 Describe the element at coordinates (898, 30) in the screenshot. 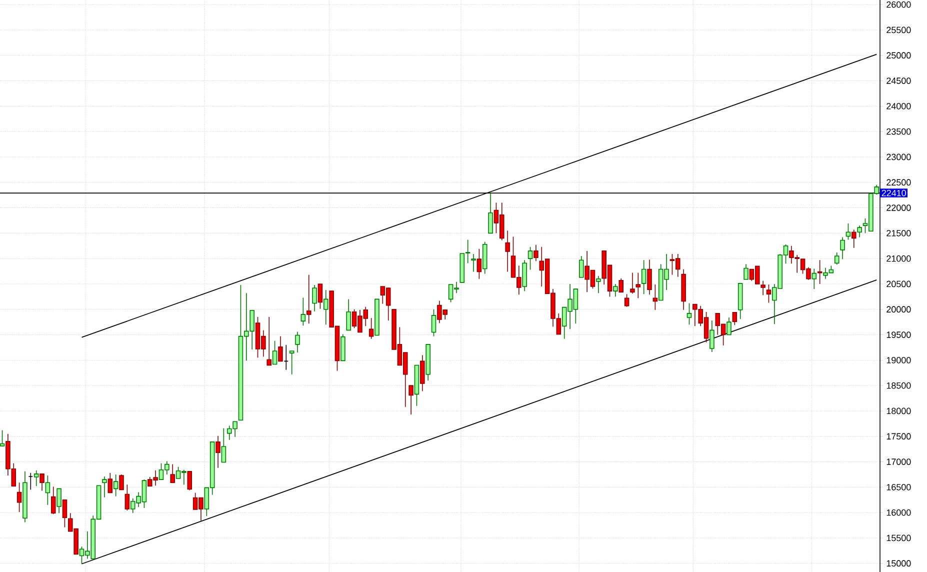

I see `y-tick-label: 25500` at that location.